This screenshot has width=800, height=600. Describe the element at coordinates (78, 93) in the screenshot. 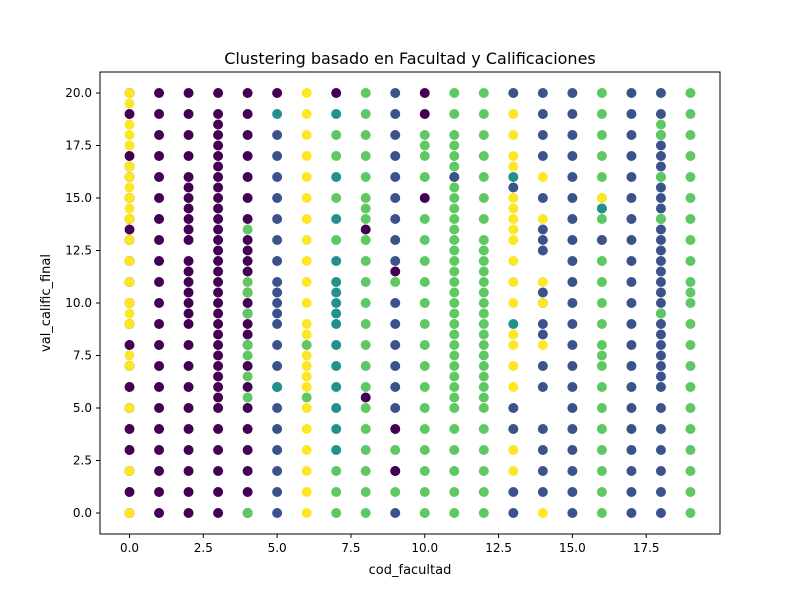

I see `y-tick-label: 20.0` at that location.